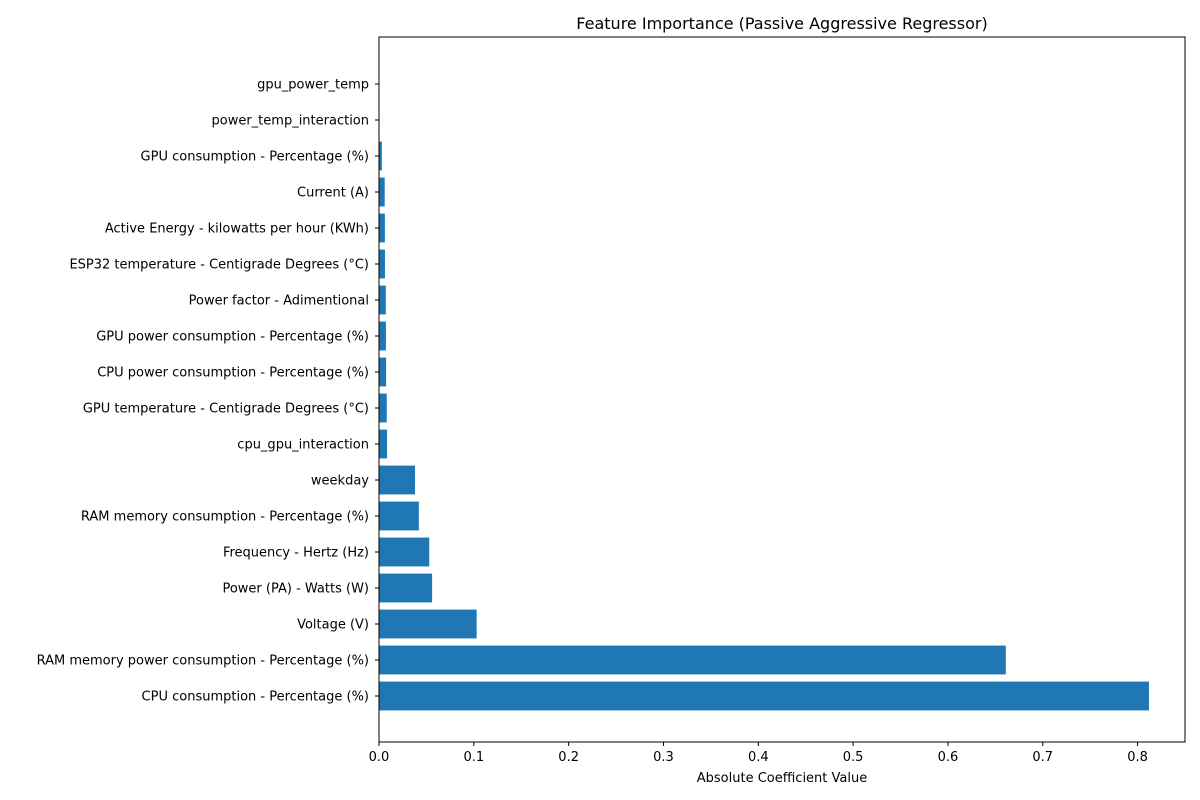 This screenshot has width=1200, height=800. What do you see at coordinates (225, 517) in the screenshot?
I see `y-tick-label-5: RAM memory consumption - Percentage (%)` at bounding box center [225, 517].